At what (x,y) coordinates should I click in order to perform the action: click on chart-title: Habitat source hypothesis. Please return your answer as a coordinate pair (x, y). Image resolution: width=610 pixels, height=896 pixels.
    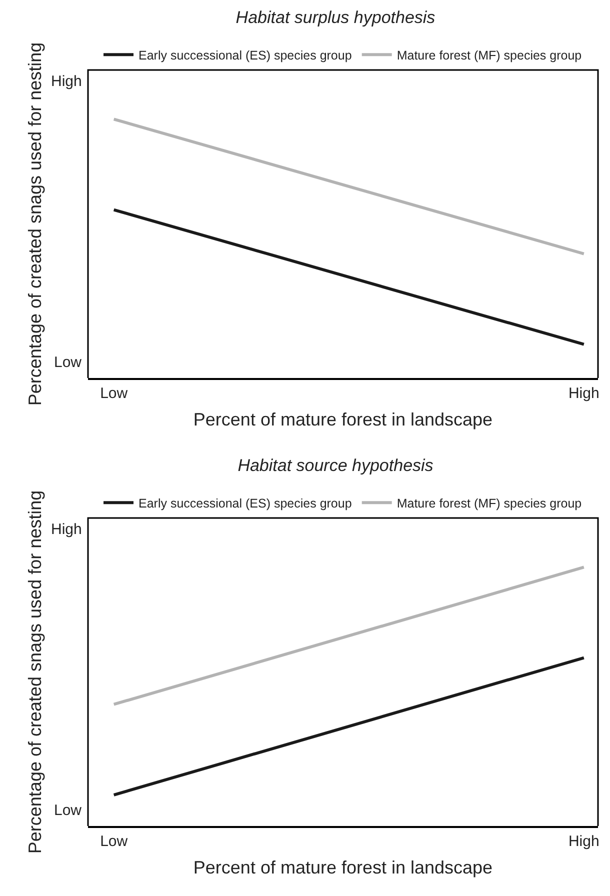
    Looking at the image, I should click on (336, 466).